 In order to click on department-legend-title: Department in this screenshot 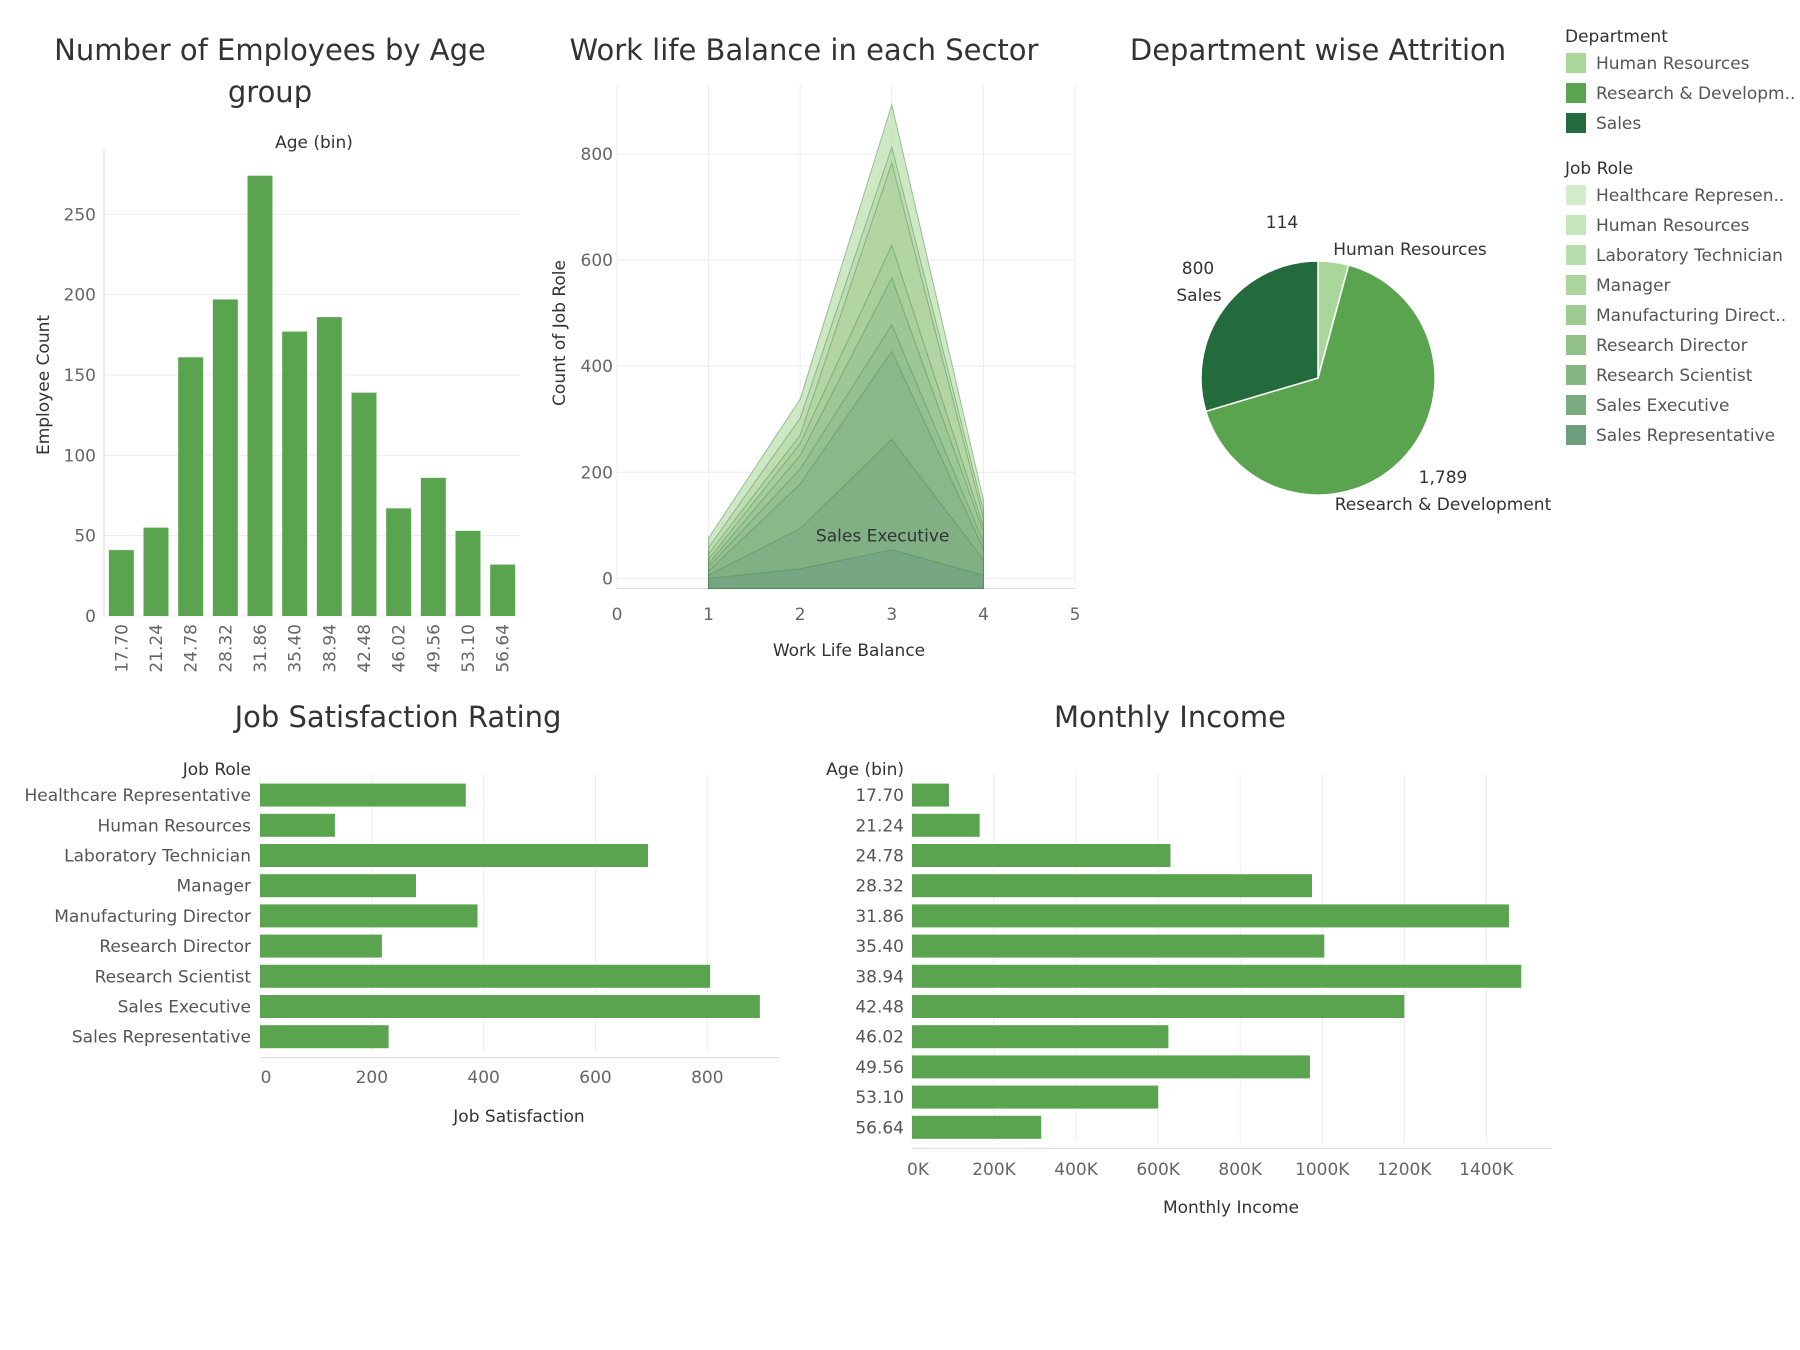, I will do `click(1616, 37)`.